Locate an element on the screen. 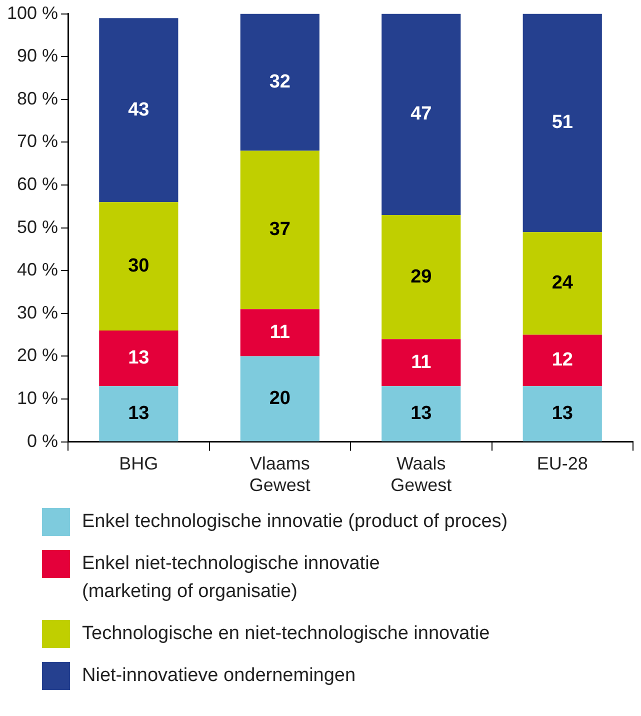 The height and width of the screenshot is (716, 641). x-tick-label: EU-28 is located at coordinates (562, 464).